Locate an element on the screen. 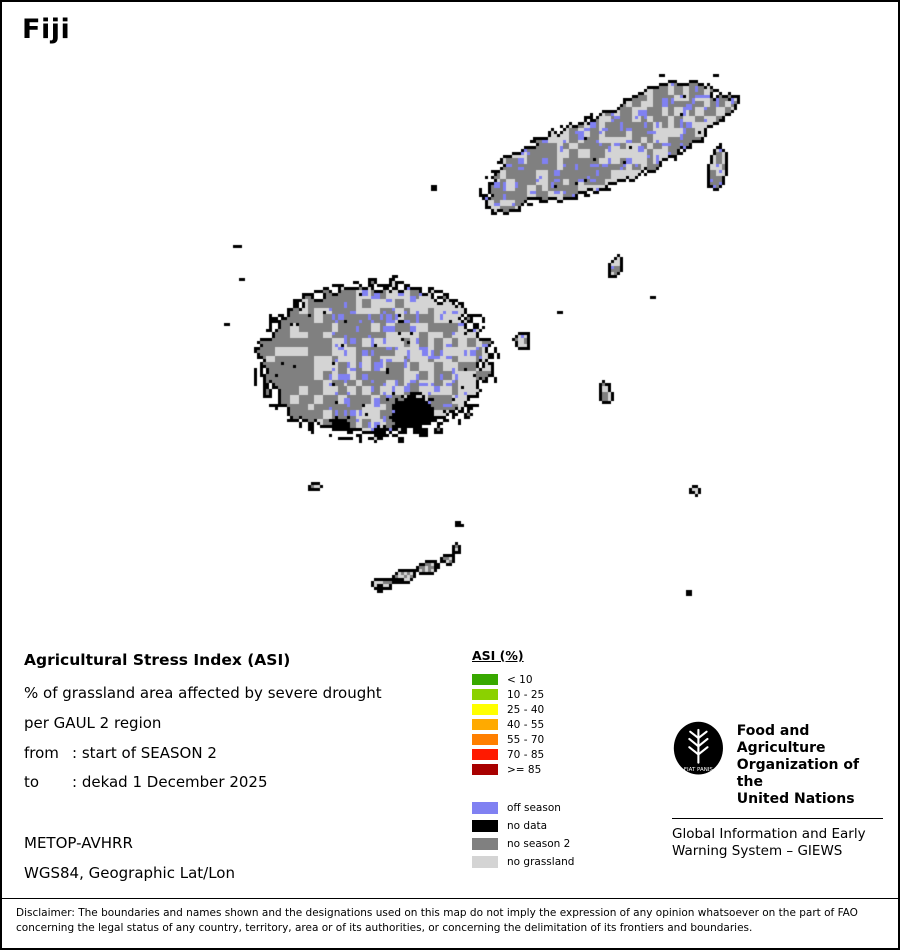 The image size is (900, 950). from-line: from : start of SEASON 2 is located at coordinates (120, 753).